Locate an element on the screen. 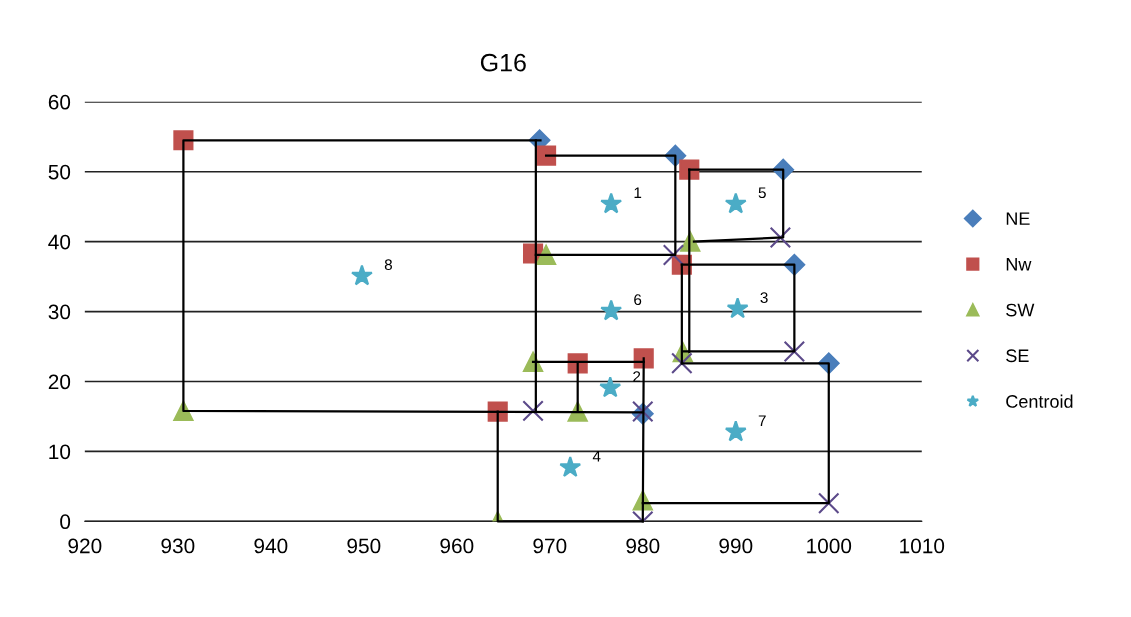  annotation: 1 is located at coordinates (638, 192).